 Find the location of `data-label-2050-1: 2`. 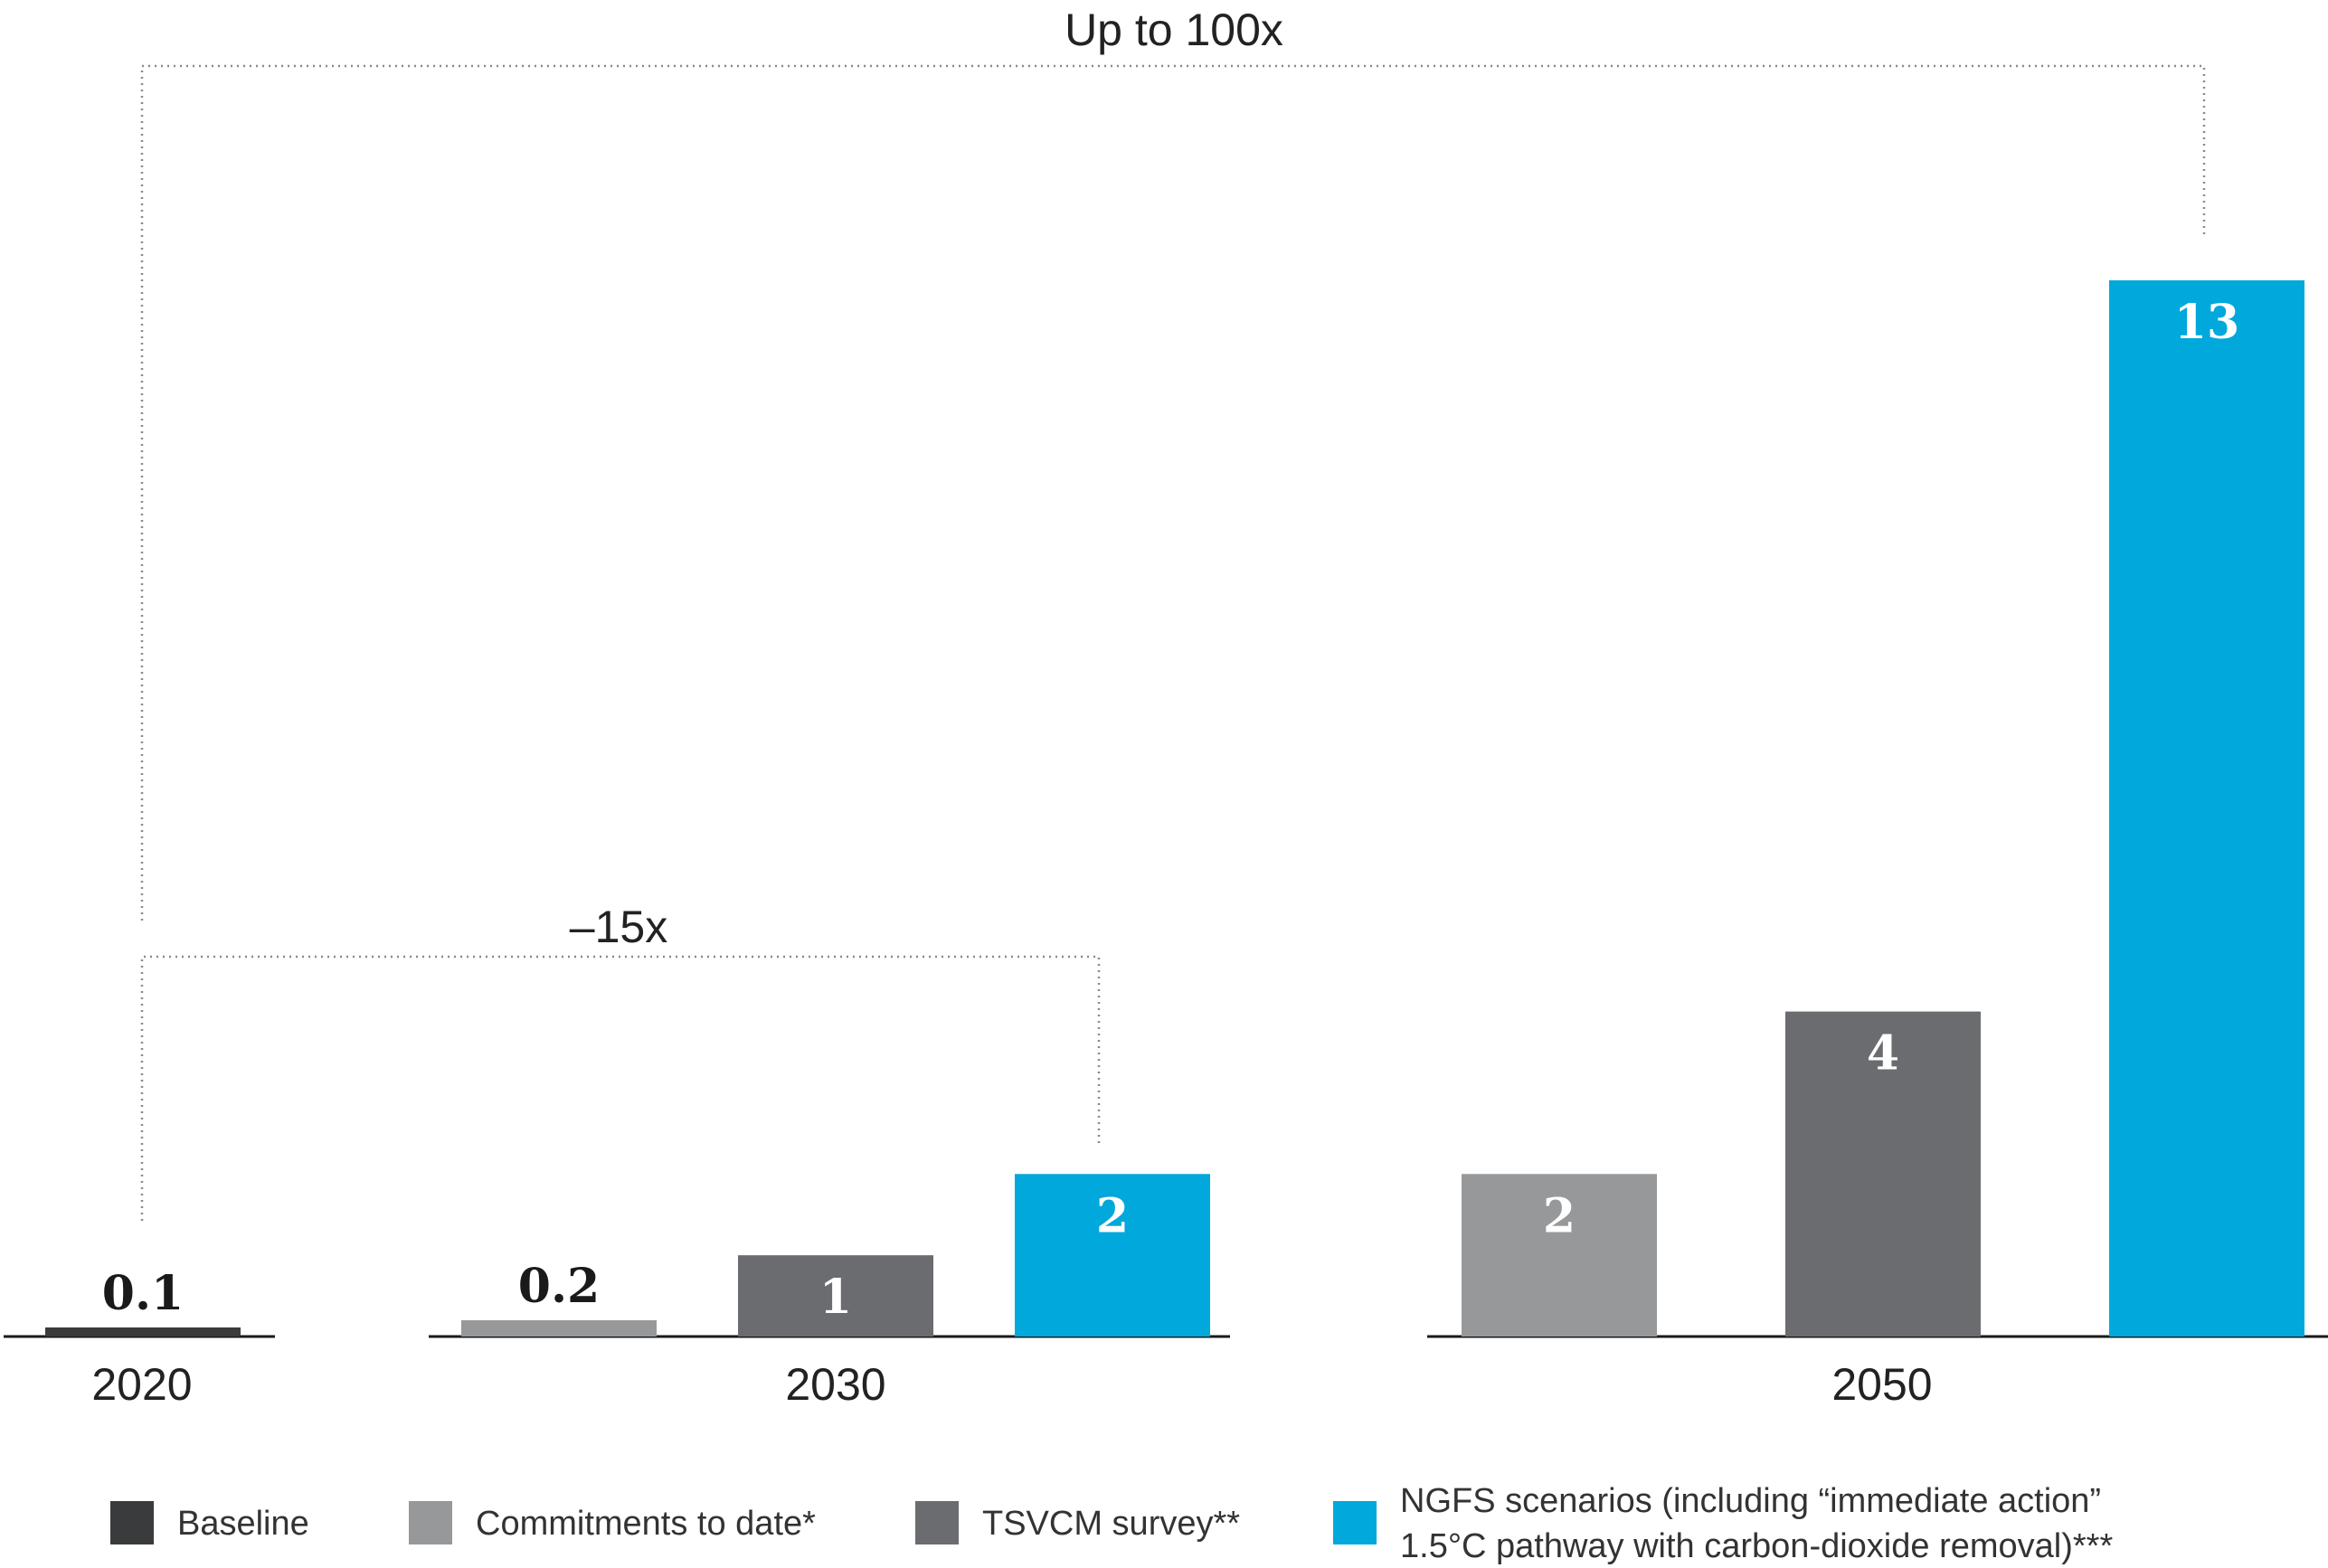

data-label-2050-1: 2 is located at coordinates (1560, 1215).